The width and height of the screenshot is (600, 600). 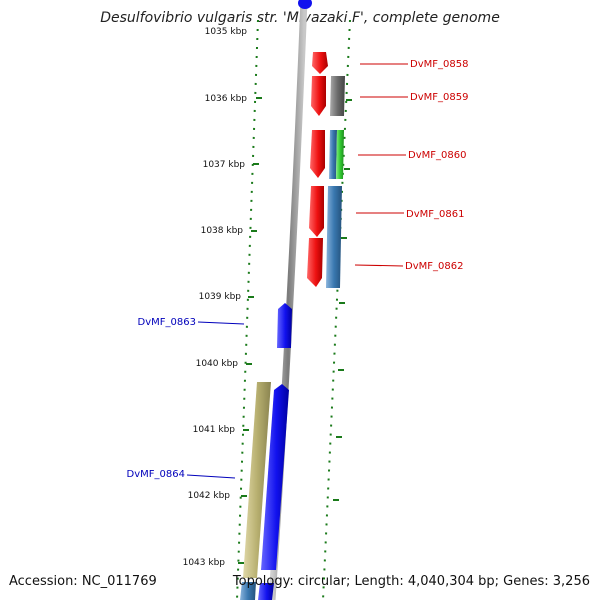 I want to click on tick-label: 1035 kbp, so click(x=226, y=32).